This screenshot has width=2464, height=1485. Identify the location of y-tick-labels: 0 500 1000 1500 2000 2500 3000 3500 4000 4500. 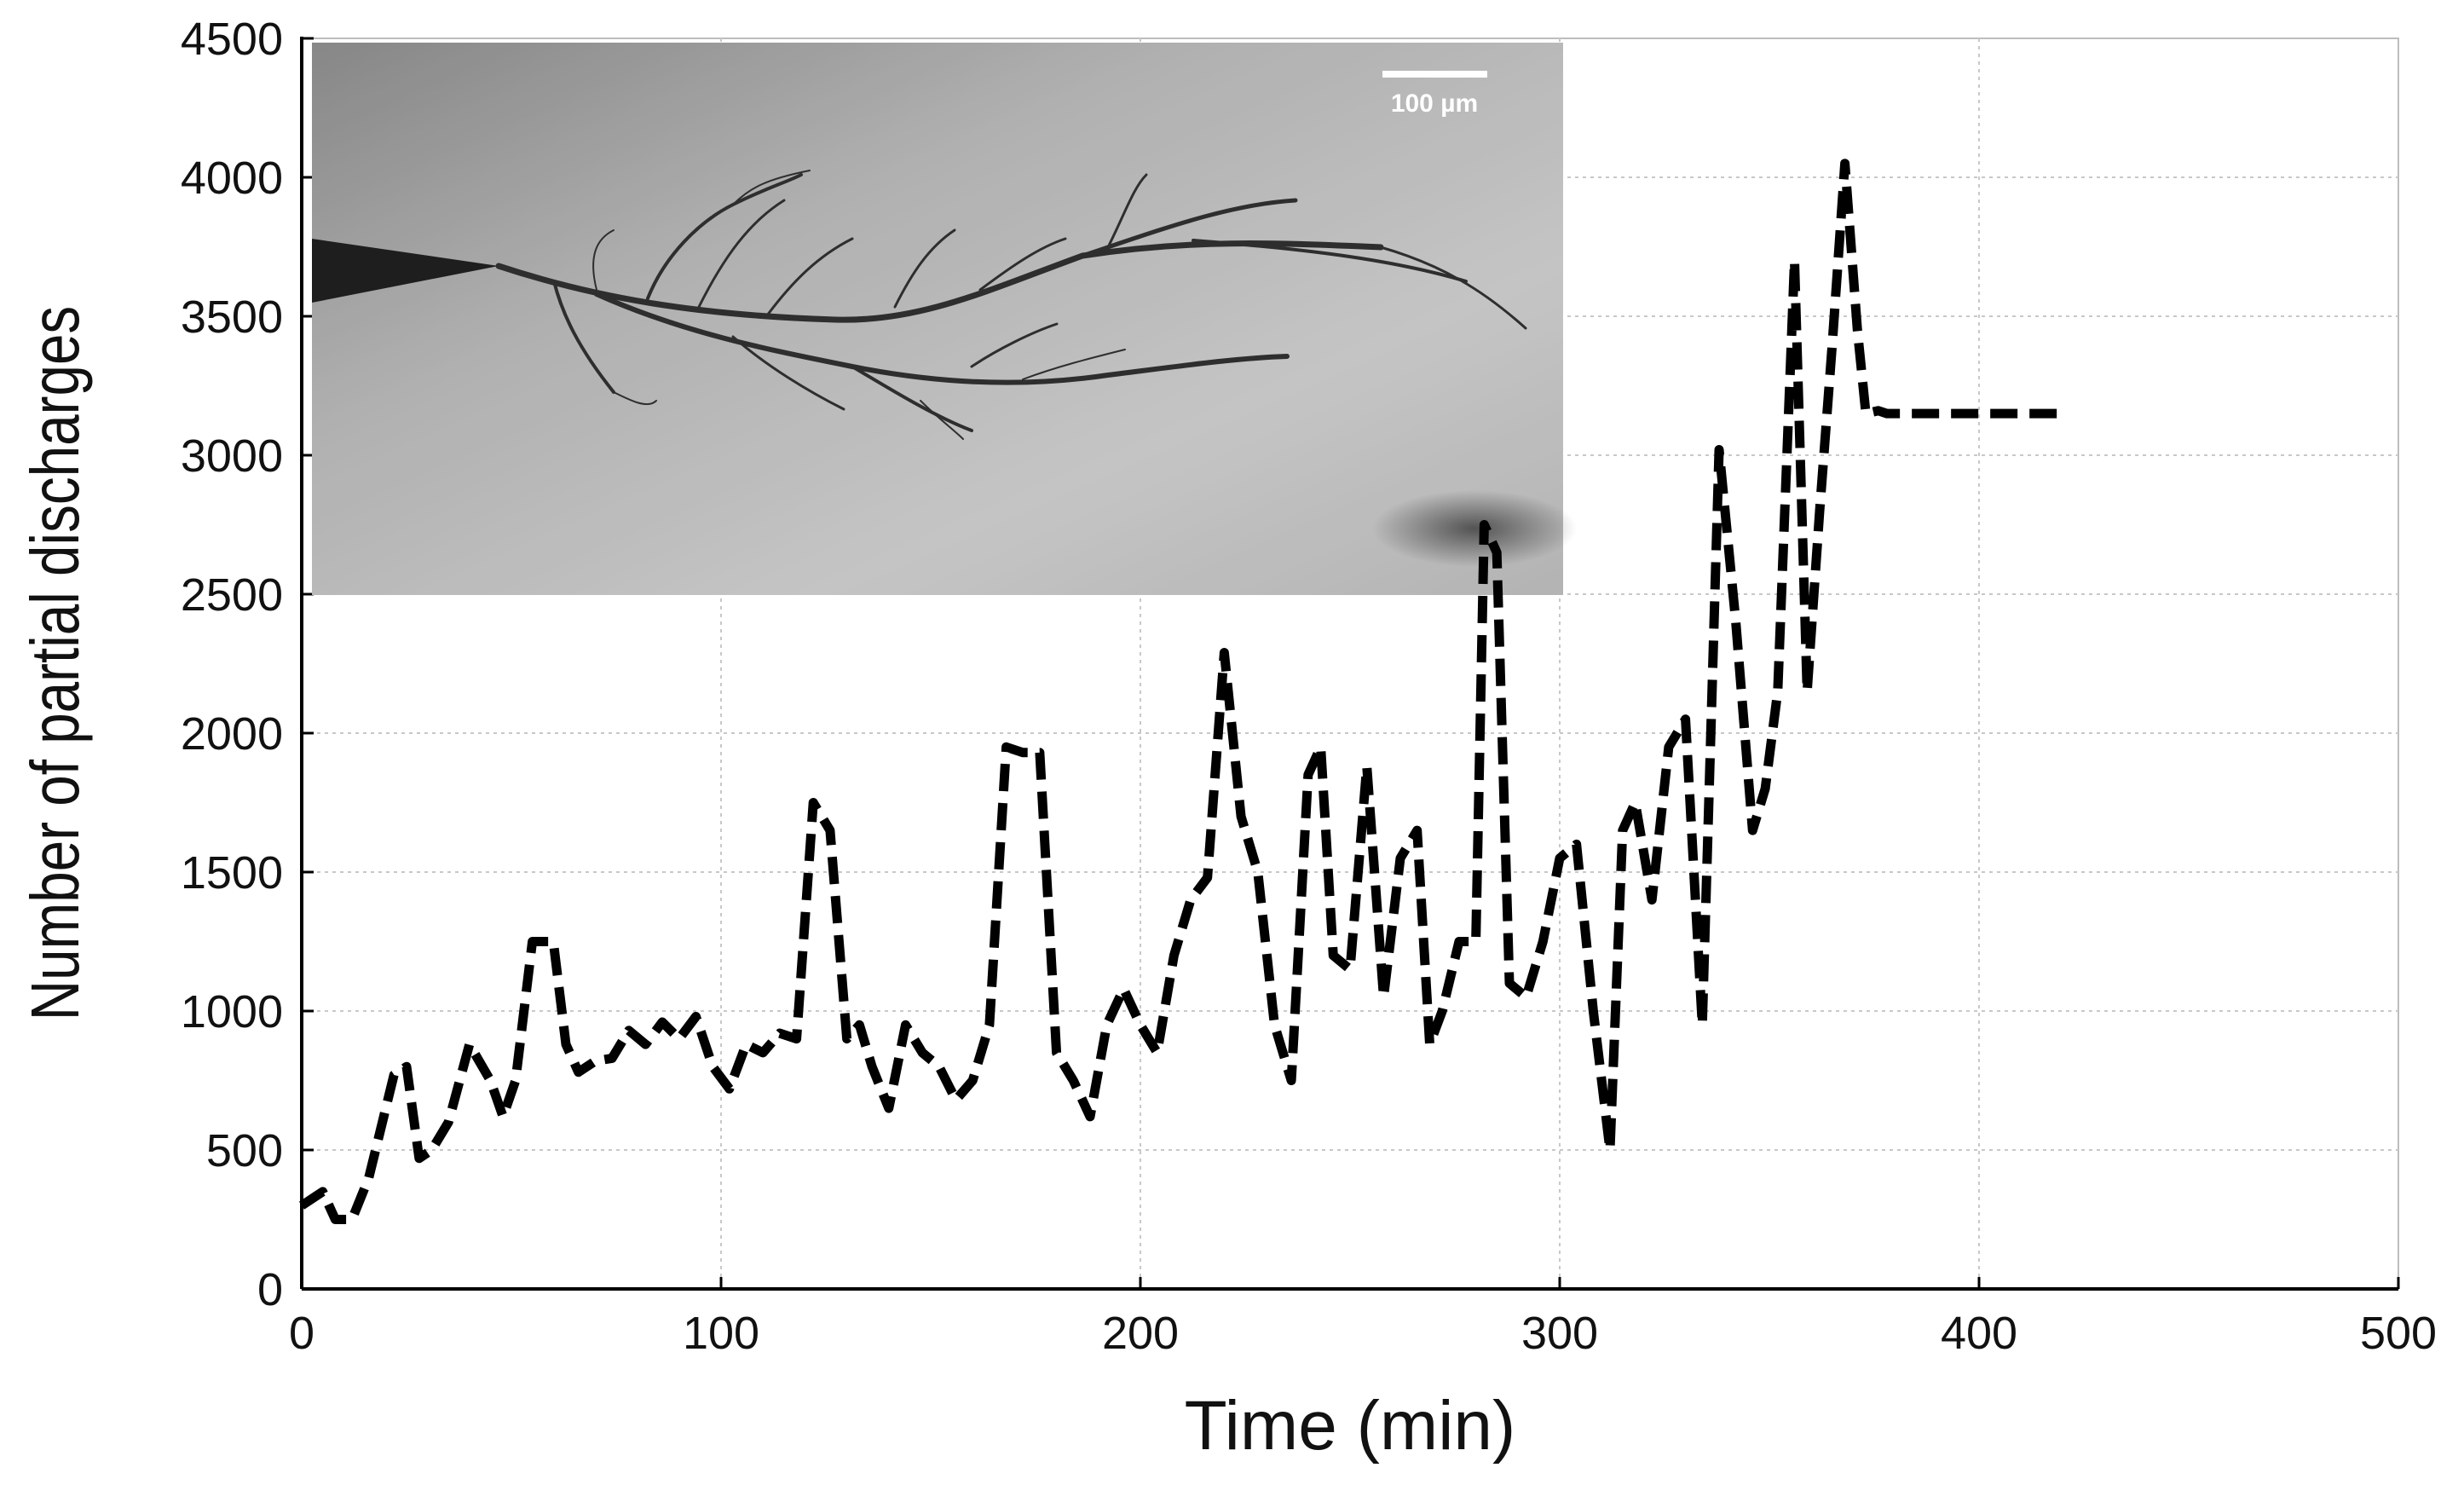
(232, 665).